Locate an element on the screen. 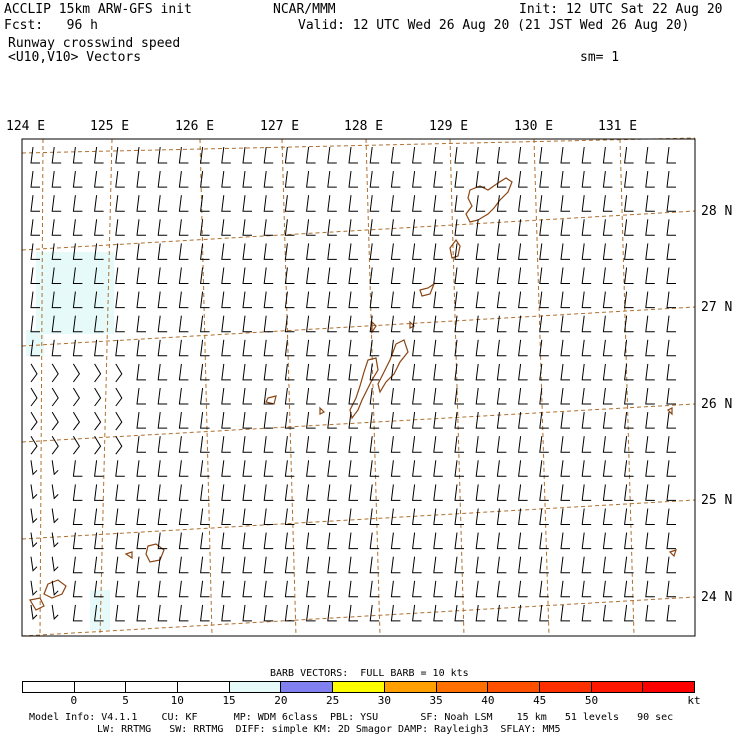  color-scale-tick: 25 is located at coordinates (332, 700).